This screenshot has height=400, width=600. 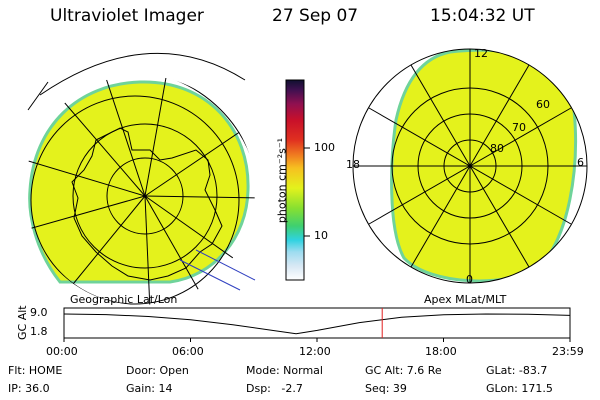 I want to click on timeline-ylabel: GC Alt, so click(x=22, y=322).